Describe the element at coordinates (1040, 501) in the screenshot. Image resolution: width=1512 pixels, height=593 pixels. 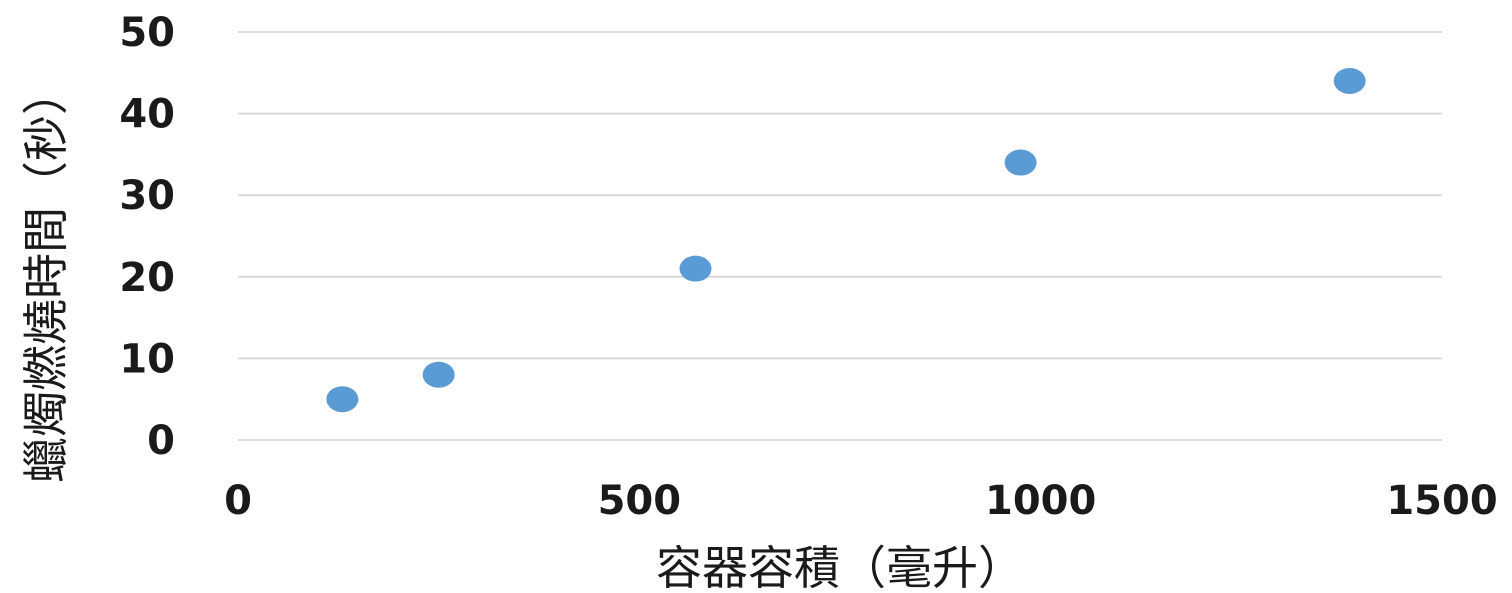
I see `x-tick-label: 1000` at that location.